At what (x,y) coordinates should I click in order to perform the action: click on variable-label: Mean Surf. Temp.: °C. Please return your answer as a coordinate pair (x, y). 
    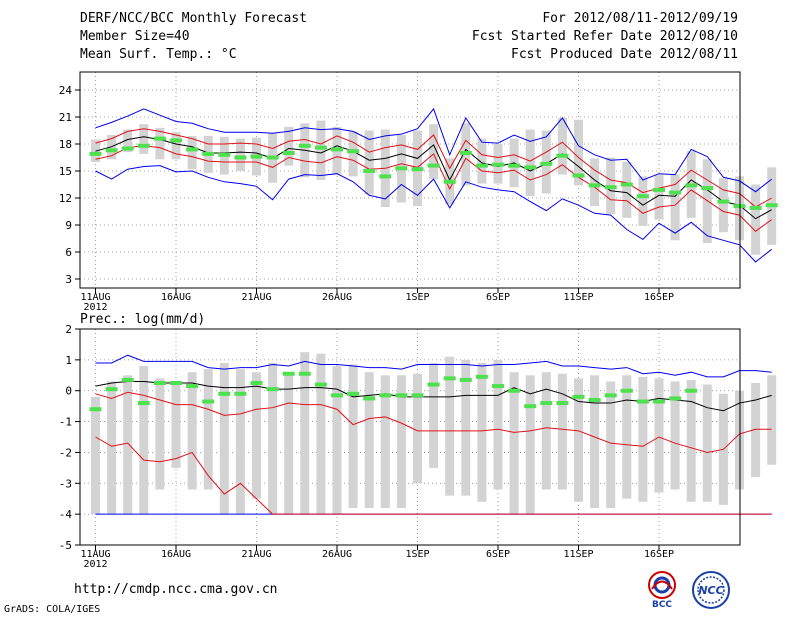
    Looking at the image, I should click on (158, 54).